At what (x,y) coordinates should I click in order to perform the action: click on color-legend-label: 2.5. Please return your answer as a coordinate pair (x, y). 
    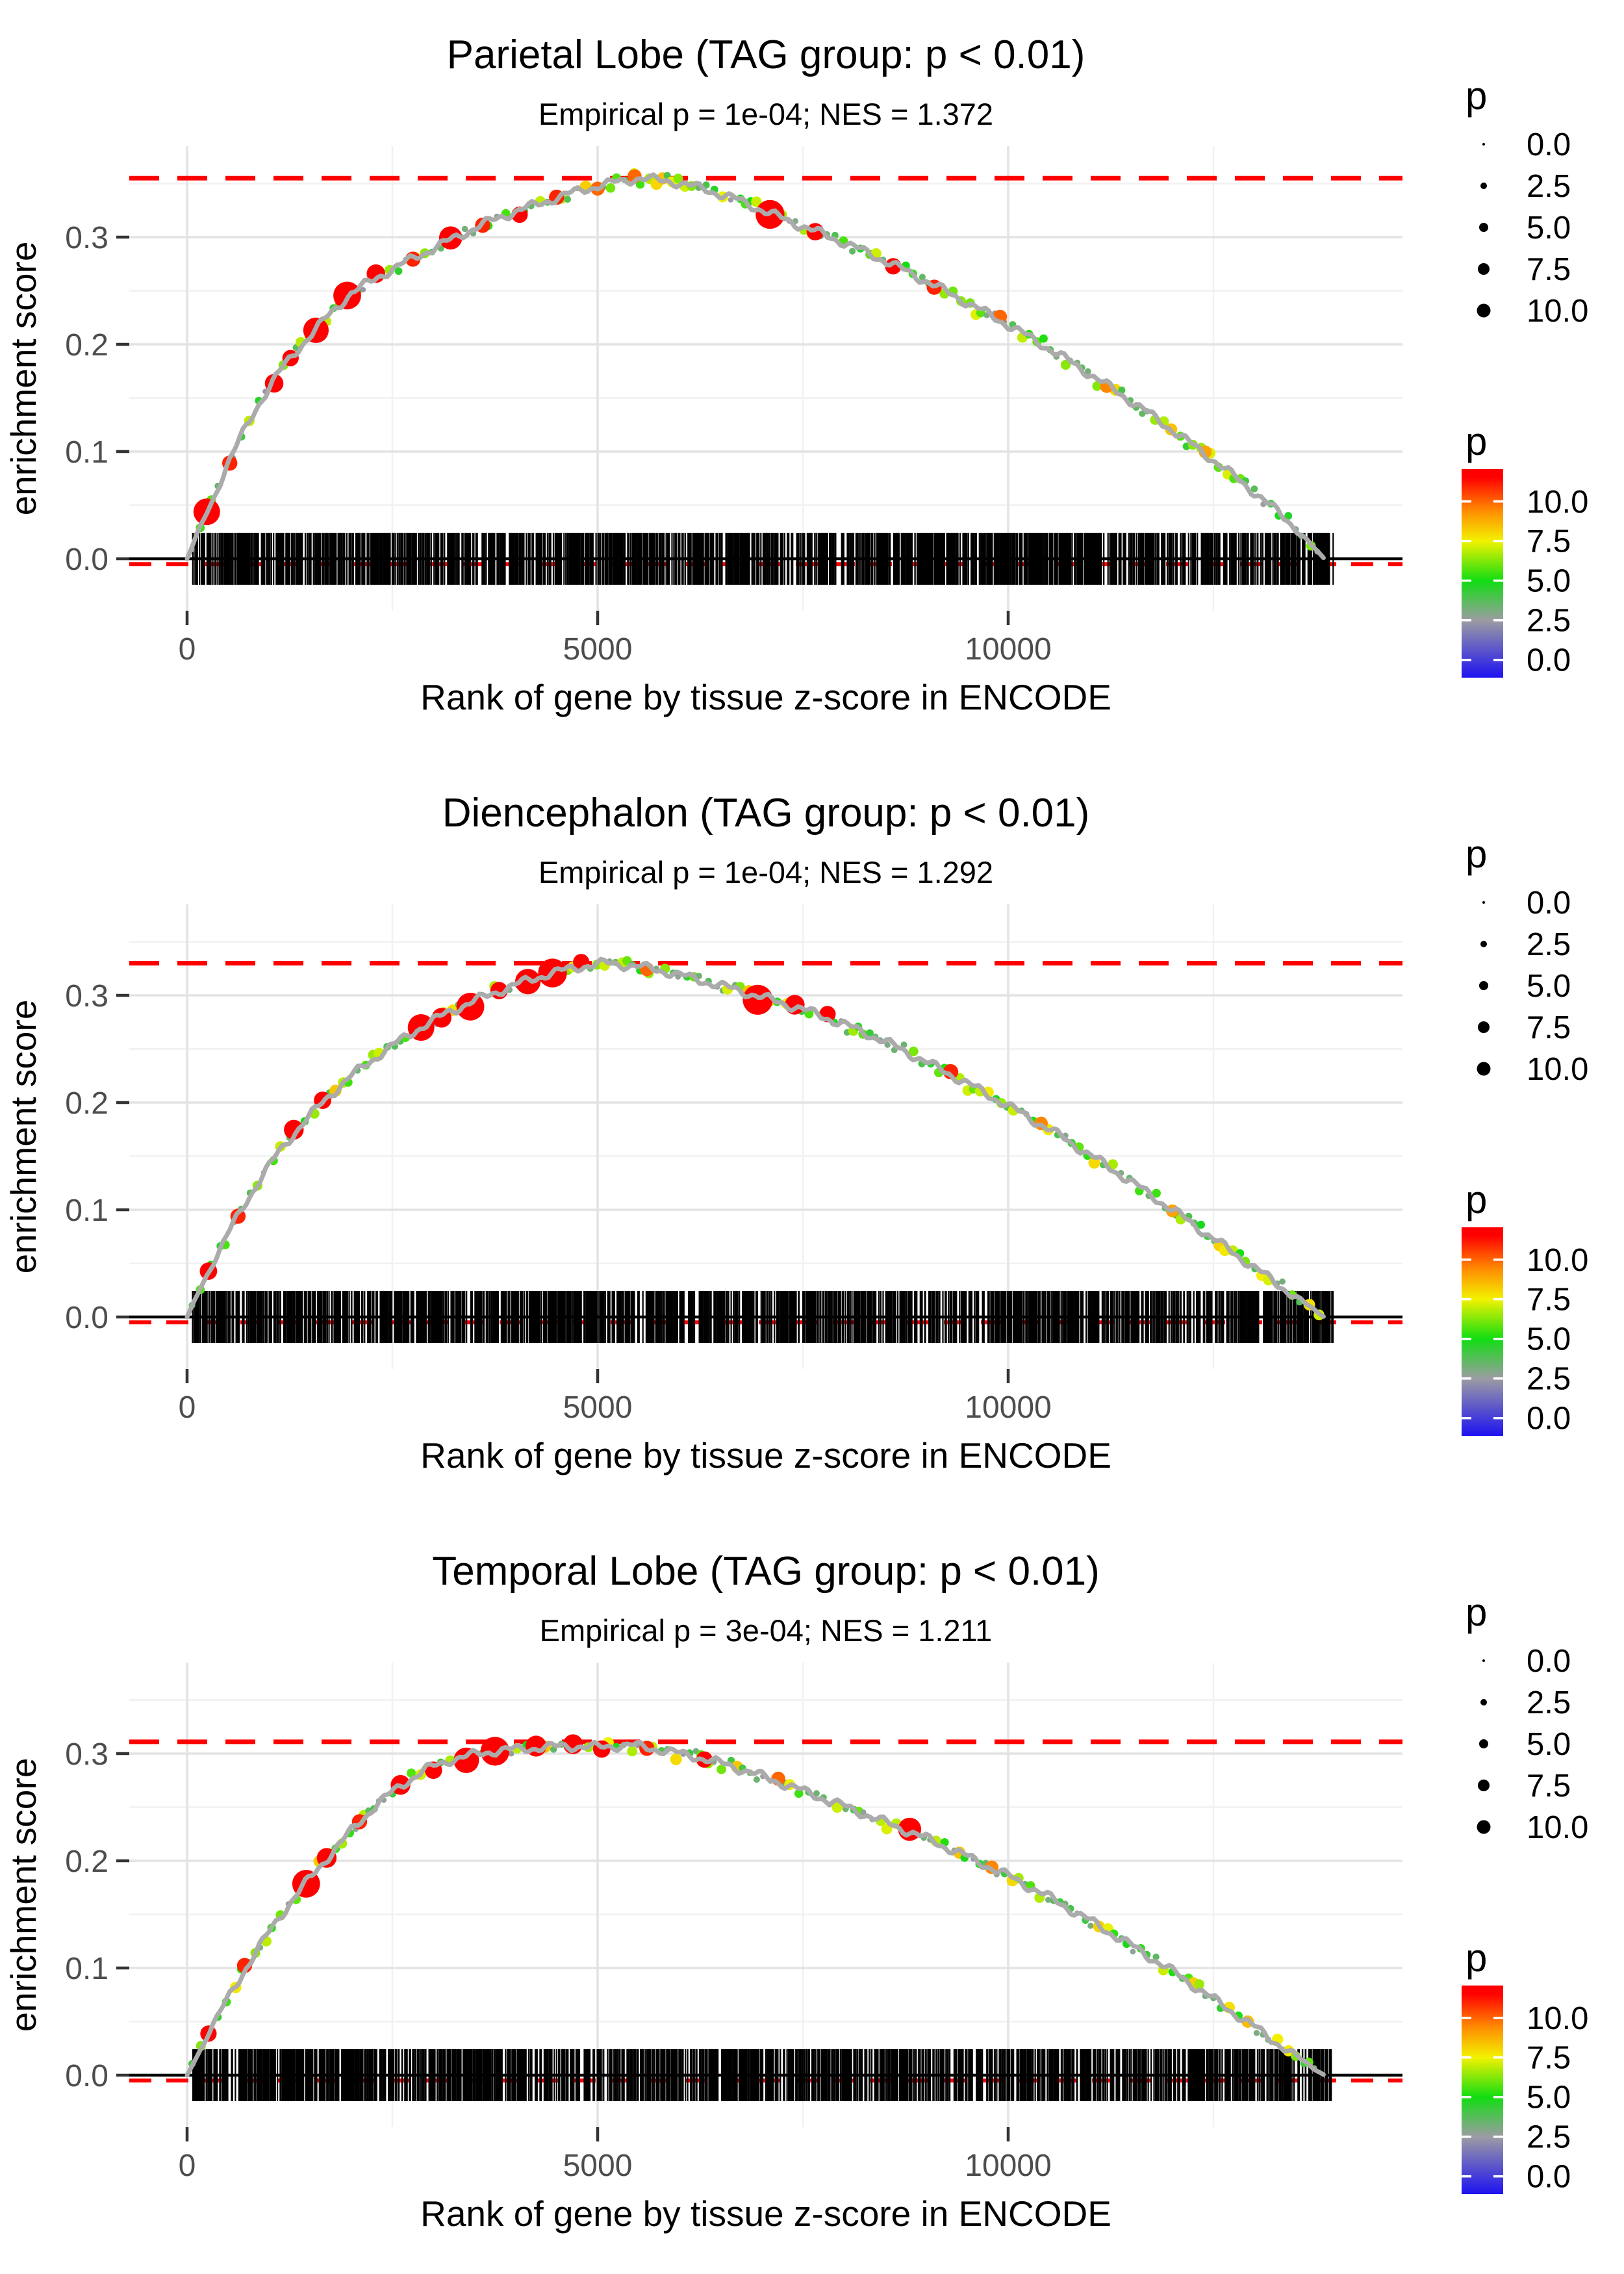
    Looking at the image, I should click on (1549, 2137).